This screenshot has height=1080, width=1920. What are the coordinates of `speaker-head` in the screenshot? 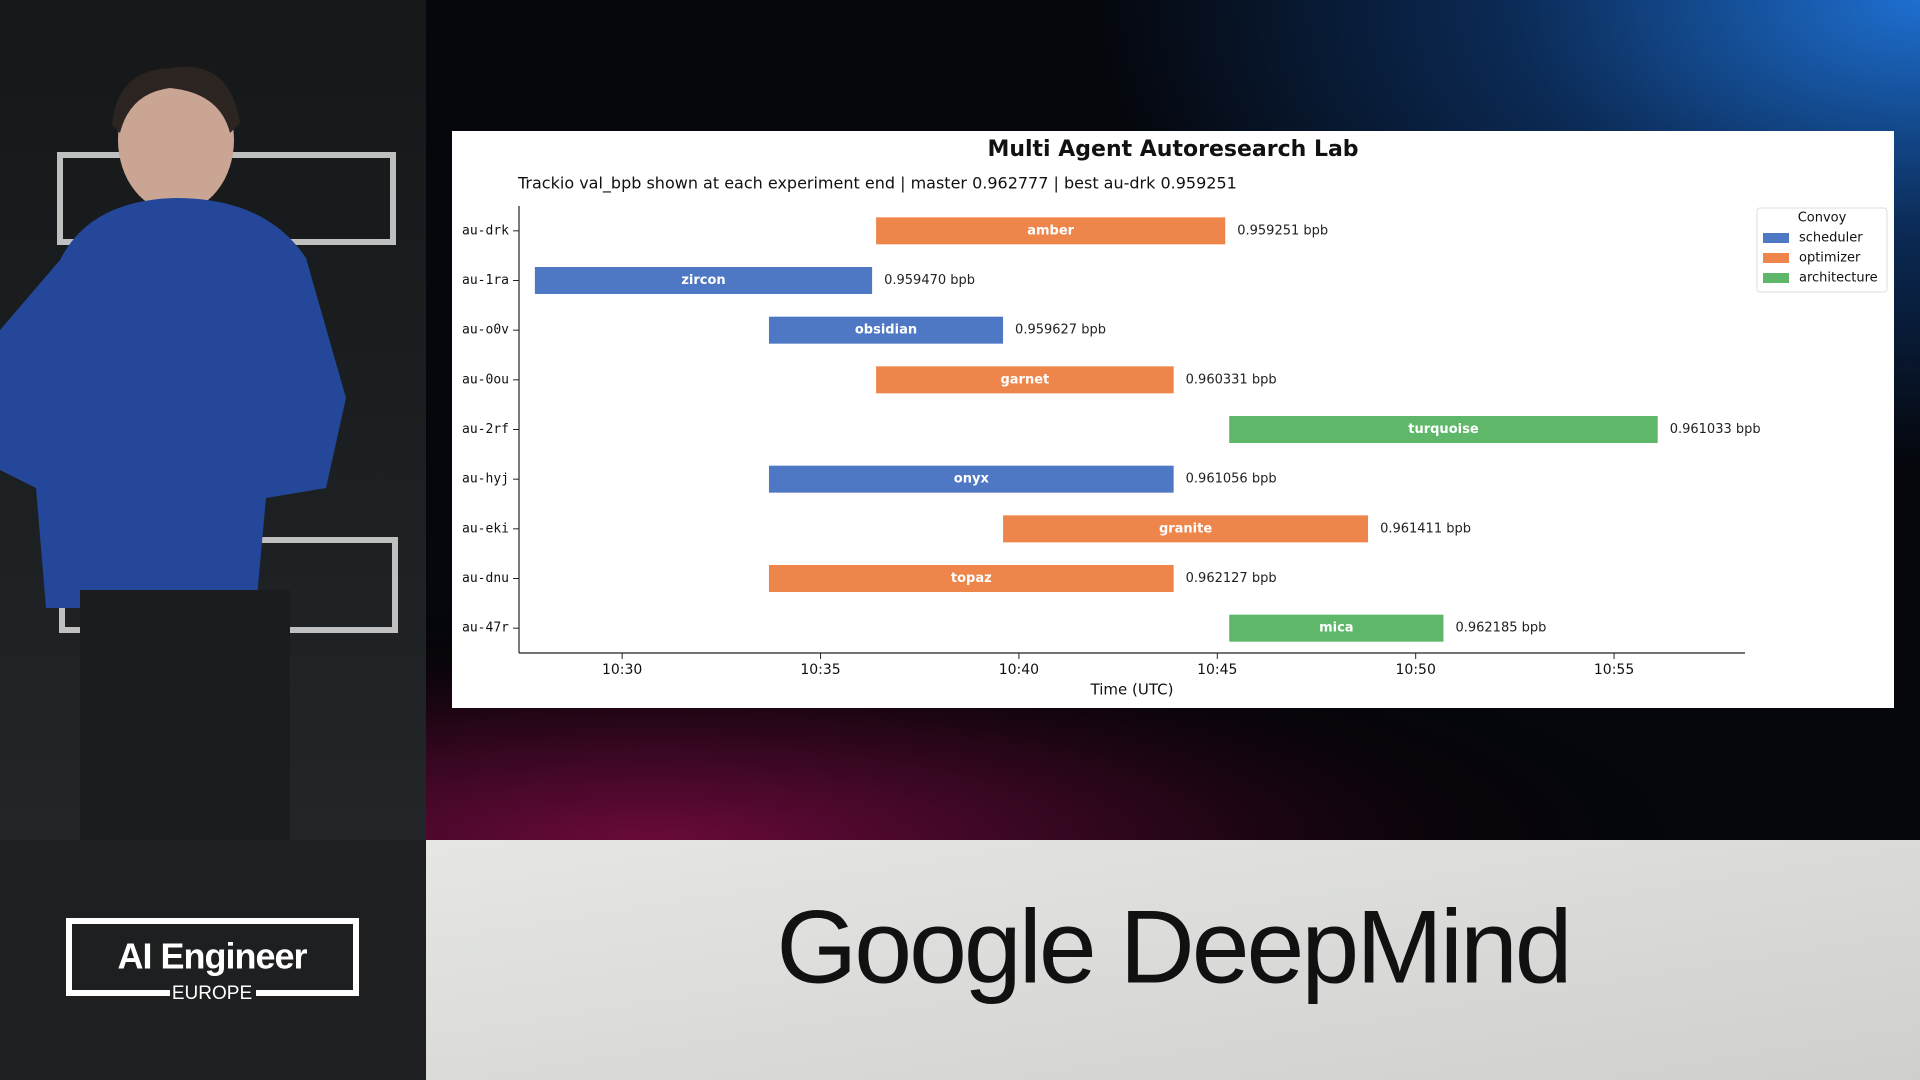 It's located at (176, 140).